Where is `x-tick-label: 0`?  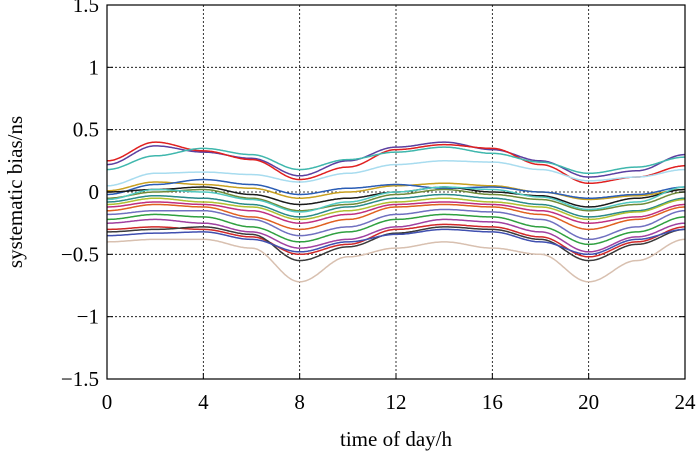
x-tick-label: 0 is located at coordinates (107, 402).